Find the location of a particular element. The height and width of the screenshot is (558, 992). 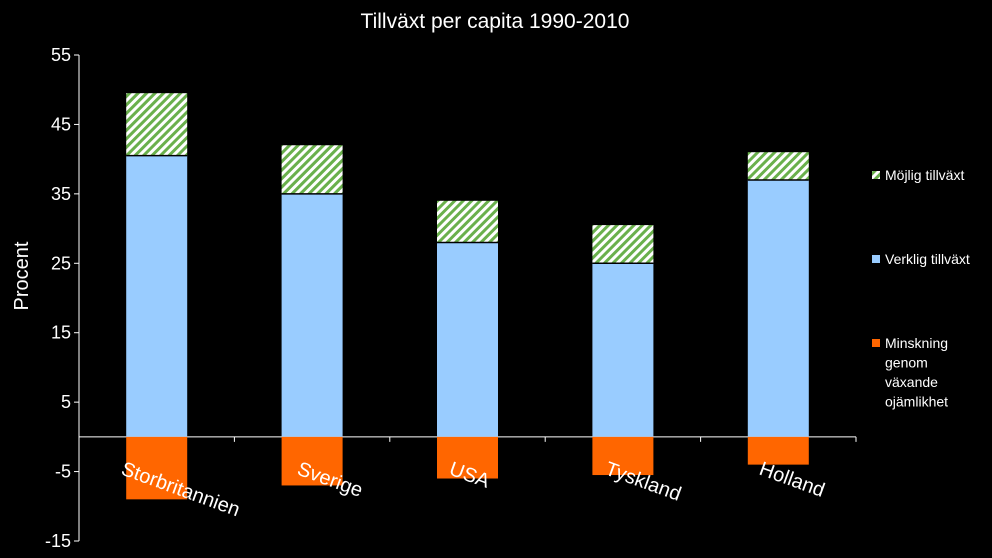

legend-entry-line: Minskning is located at coordinates (916, 343).